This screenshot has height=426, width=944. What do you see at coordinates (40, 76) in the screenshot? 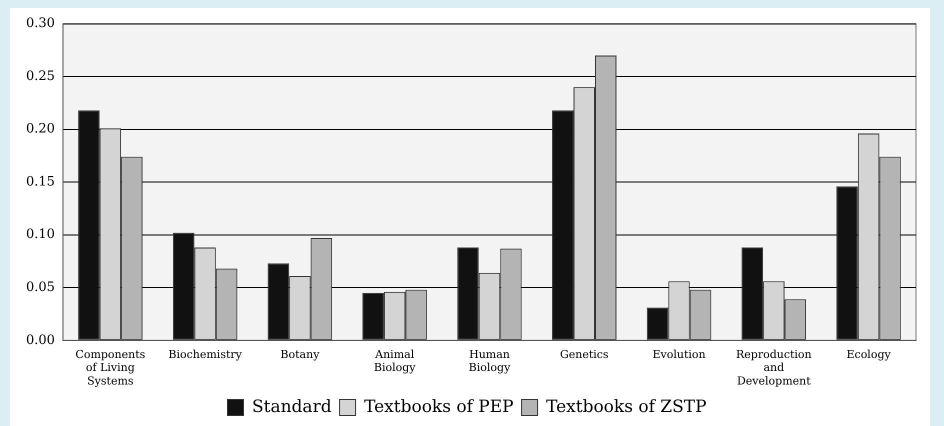
I see `y-tick-label: 0.25` at bounding box center [40, 76].